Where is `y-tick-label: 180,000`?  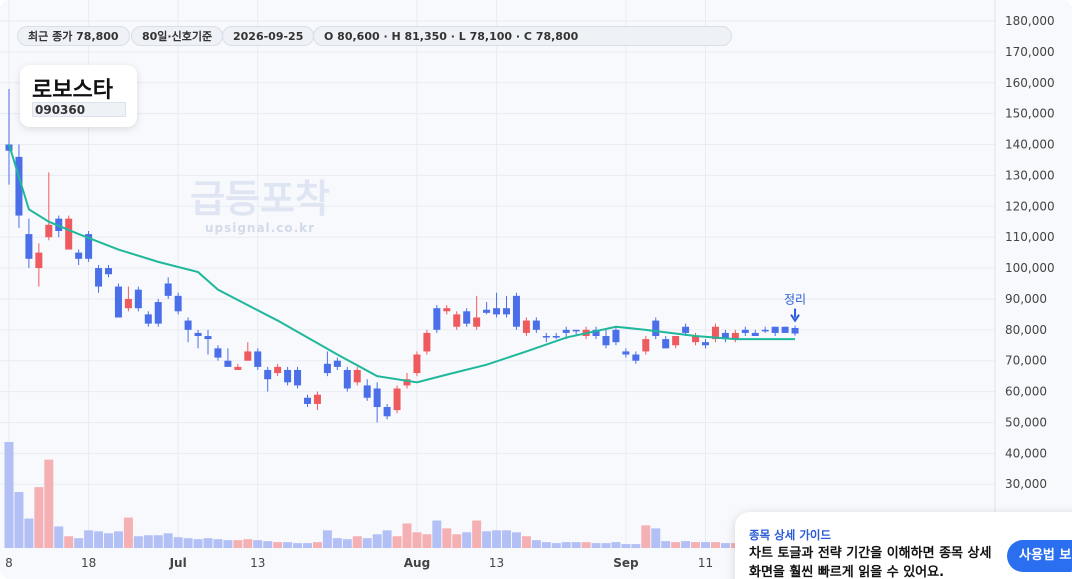 y-tick-label: 180,000 is located at coordinates (1030, 21).